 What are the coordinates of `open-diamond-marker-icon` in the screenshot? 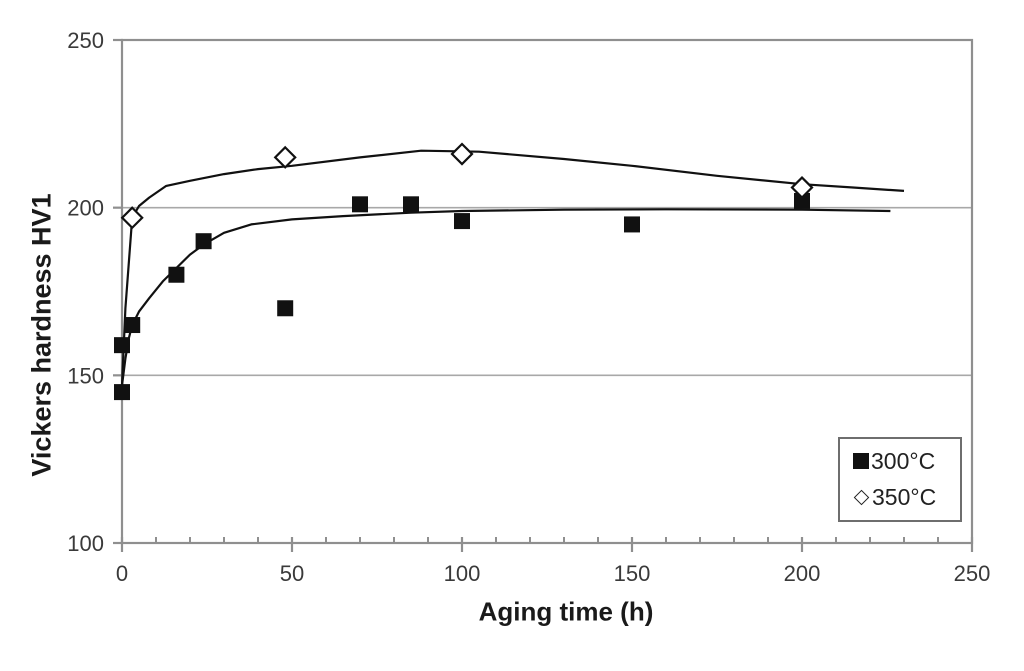 It's located at (861, 497).